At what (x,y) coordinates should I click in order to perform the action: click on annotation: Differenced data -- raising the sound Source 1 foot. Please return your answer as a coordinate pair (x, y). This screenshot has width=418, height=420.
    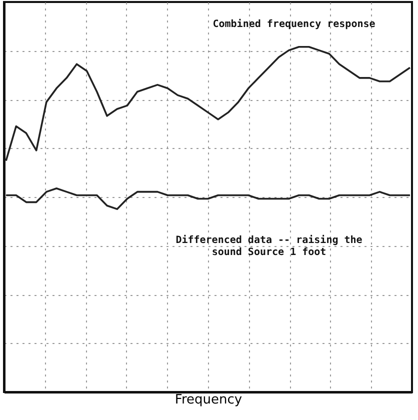
    Looking at the image, I should click on (269, 246).